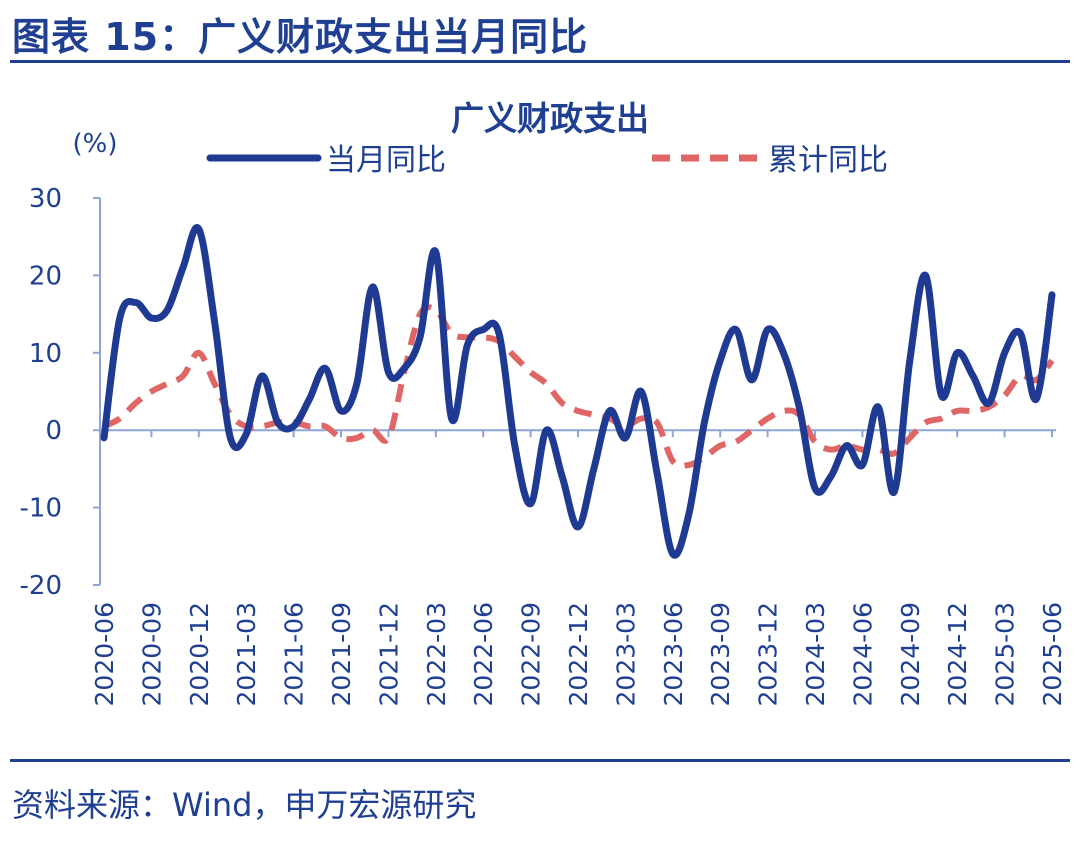 The width and height of the screenshot is (1080, 843). I want to click on x-tick-label: 2021-09, so click(341, 654).